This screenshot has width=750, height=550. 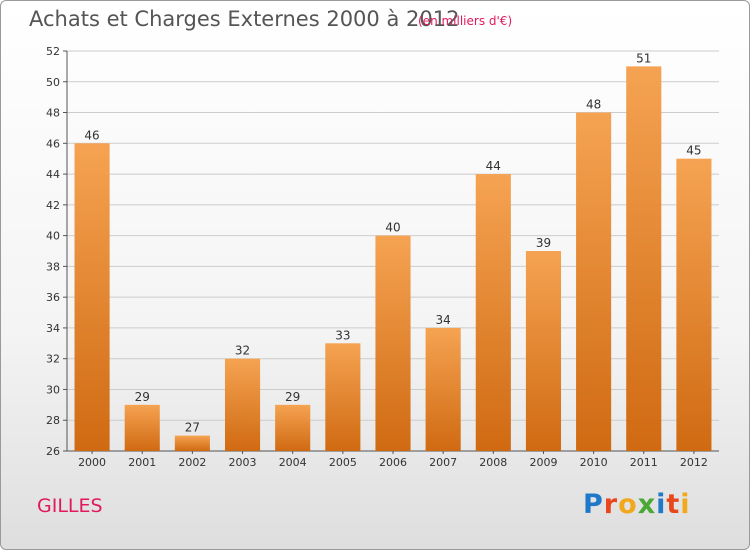 What do you see at coordinates (647, 504) in the screenshot?
I see `logo-letter: x` at bounding box center [647, 504].